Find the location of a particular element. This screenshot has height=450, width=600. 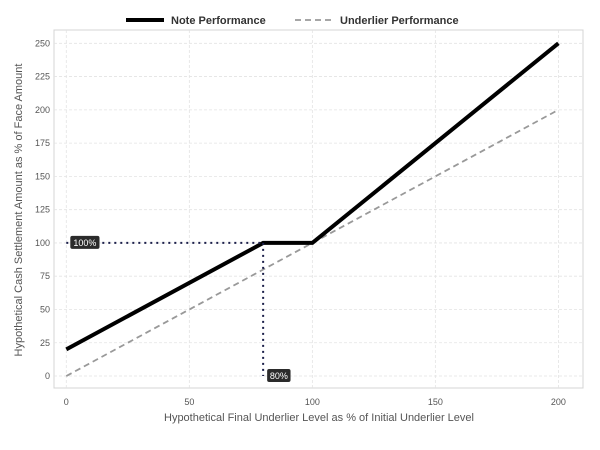

annotation-label: 80% is located at coordinates (279, 376).